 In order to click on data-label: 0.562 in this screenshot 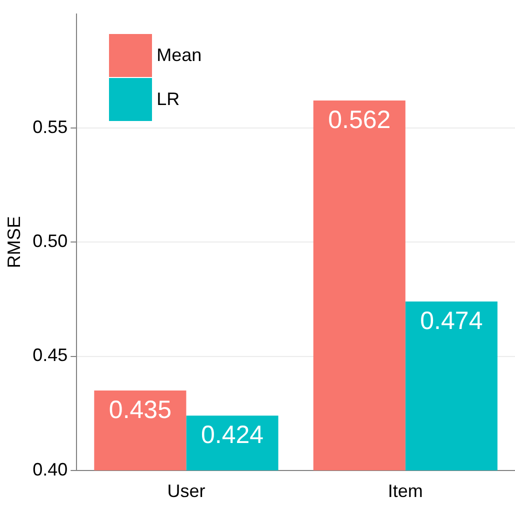, I will do `click(359, 120)`.